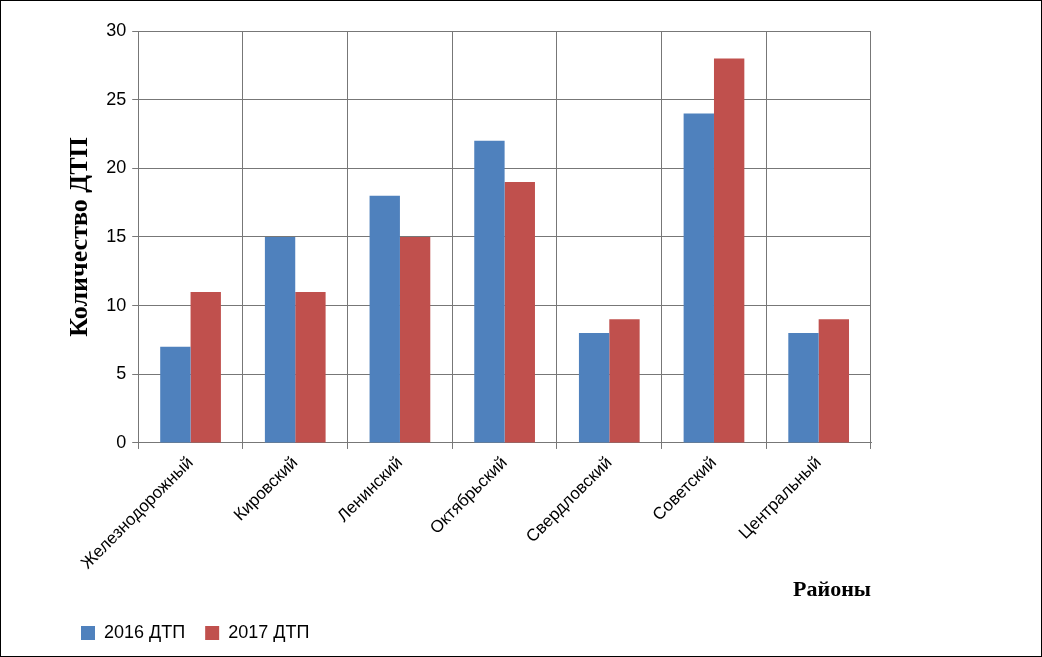 This screenshot has height=657, width=1042. I want to click on y-axis-title: Количество ДТП, so click(79, 237).